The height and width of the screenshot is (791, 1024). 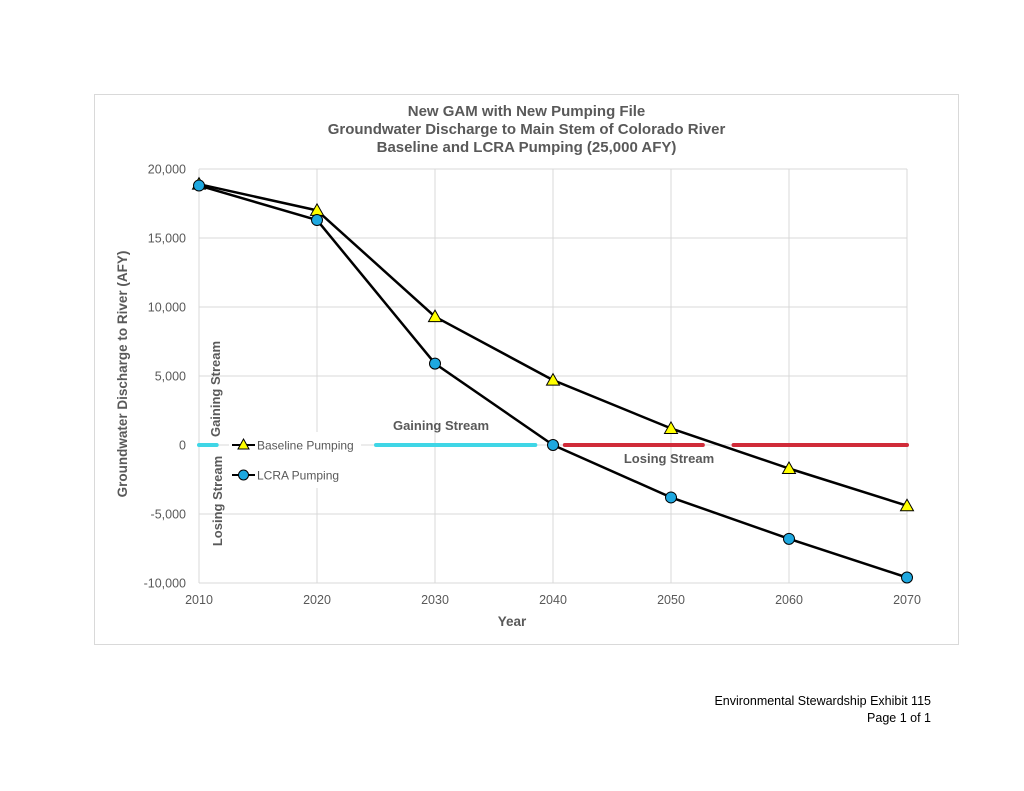 I want to click on x-axis-label: Year, so click(x=512, y=621).